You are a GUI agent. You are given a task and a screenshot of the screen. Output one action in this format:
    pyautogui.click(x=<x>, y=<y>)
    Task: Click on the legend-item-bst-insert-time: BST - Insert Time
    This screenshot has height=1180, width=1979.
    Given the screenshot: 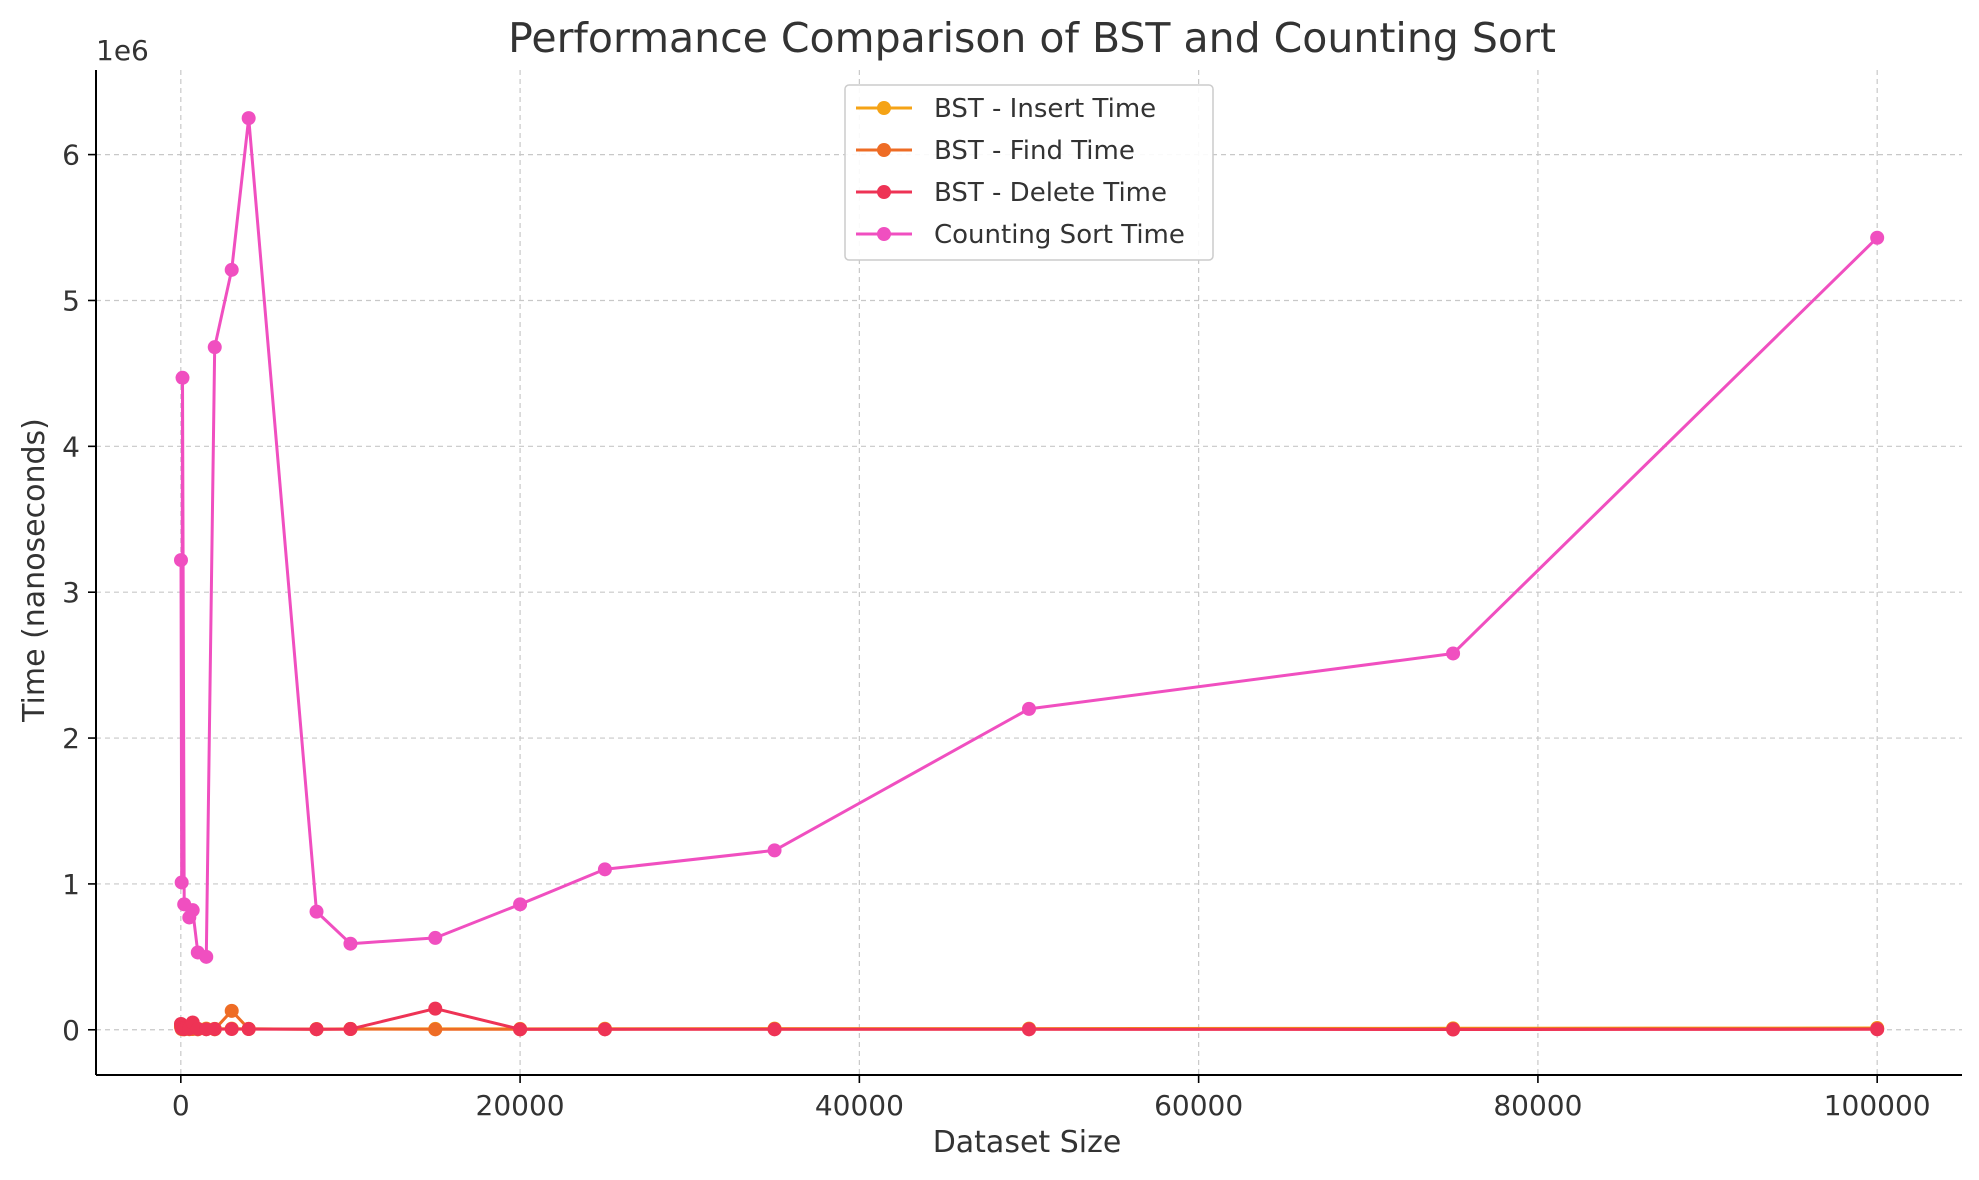 What is the action you would take?
    pyautogui.click(x=1006, y=109)
    